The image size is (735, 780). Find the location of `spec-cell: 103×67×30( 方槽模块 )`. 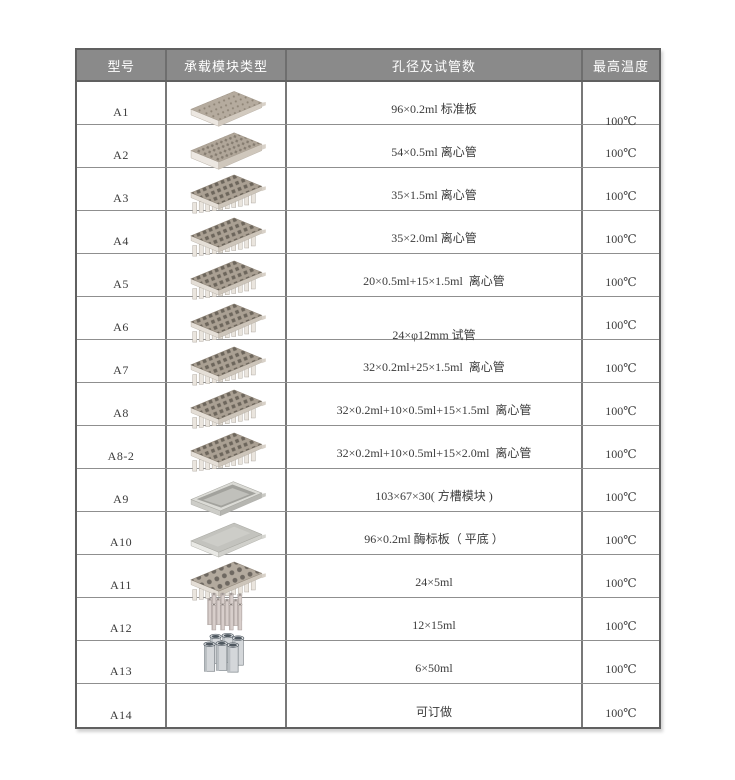

spec-cell: 103×67×30( 方槽模块 ) is located at coordinates (435, 490).